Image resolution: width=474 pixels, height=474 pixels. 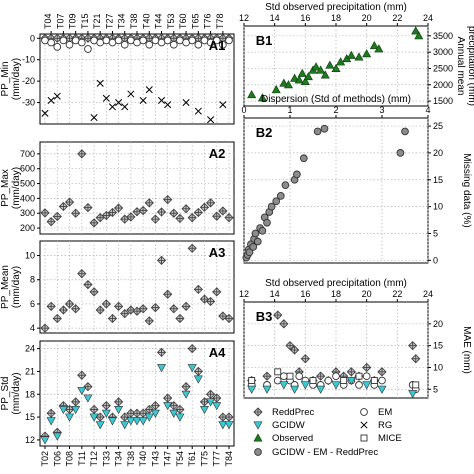 I want to click on bottom-station-label: T47, so click(x=168, y=459).